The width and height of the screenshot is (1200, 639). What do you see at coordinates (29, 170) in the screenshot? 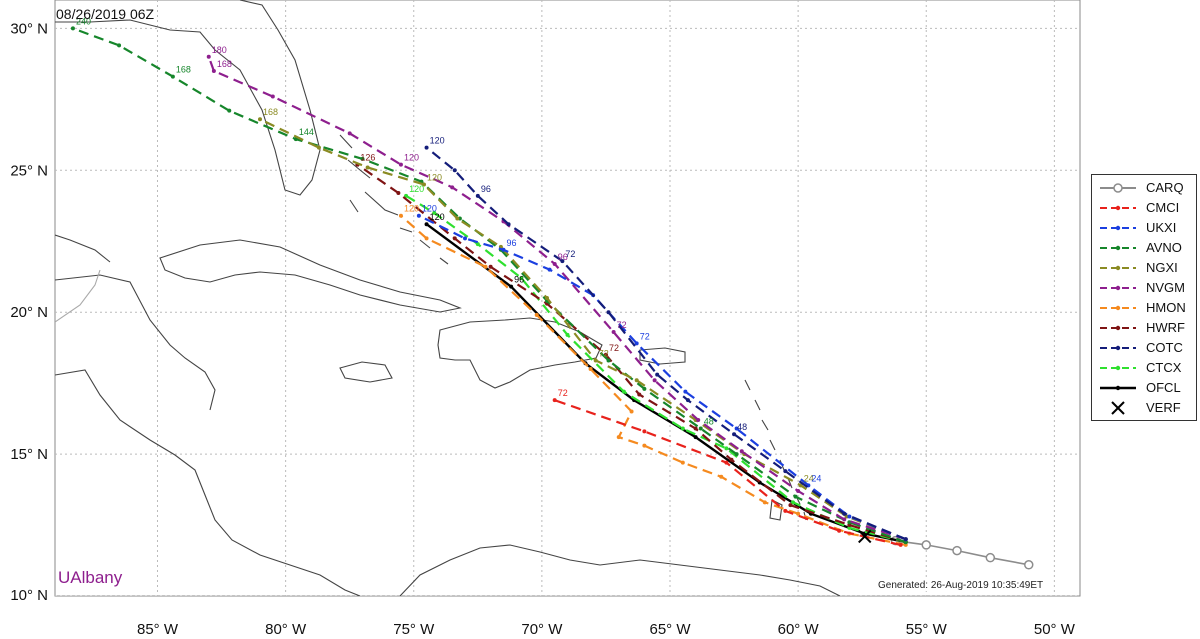
I see `lat-tick-label: 25° N` at bounding box center [29, 170].